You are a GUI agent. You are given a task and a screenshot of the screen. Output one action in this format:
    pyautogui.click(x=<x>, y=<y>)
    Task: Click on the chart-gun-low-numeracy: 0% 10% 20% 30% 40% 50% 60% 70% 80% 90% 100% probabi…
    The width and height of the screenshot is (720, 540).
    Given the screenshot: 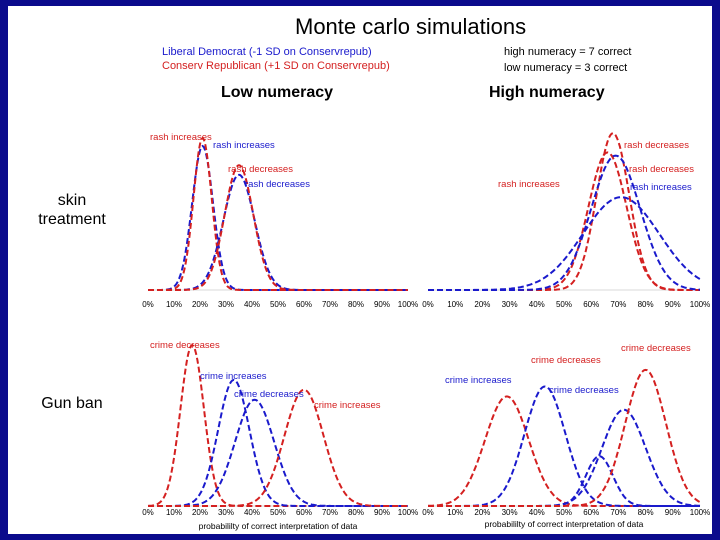 What is the action you would take?
    pyautogui.click(x=280, y=435)
    